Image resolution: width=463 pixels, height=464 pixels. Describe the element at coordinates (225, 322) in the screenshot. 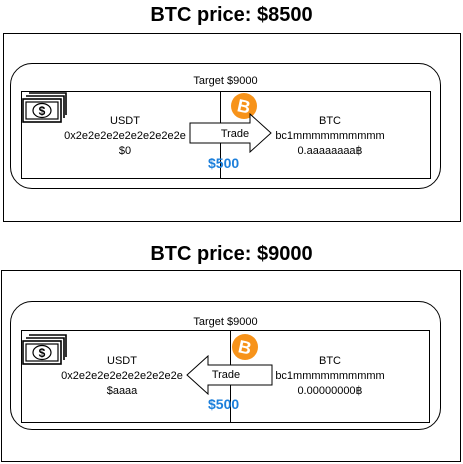

I see `scenario2-target-label: Target $9000` at that location.